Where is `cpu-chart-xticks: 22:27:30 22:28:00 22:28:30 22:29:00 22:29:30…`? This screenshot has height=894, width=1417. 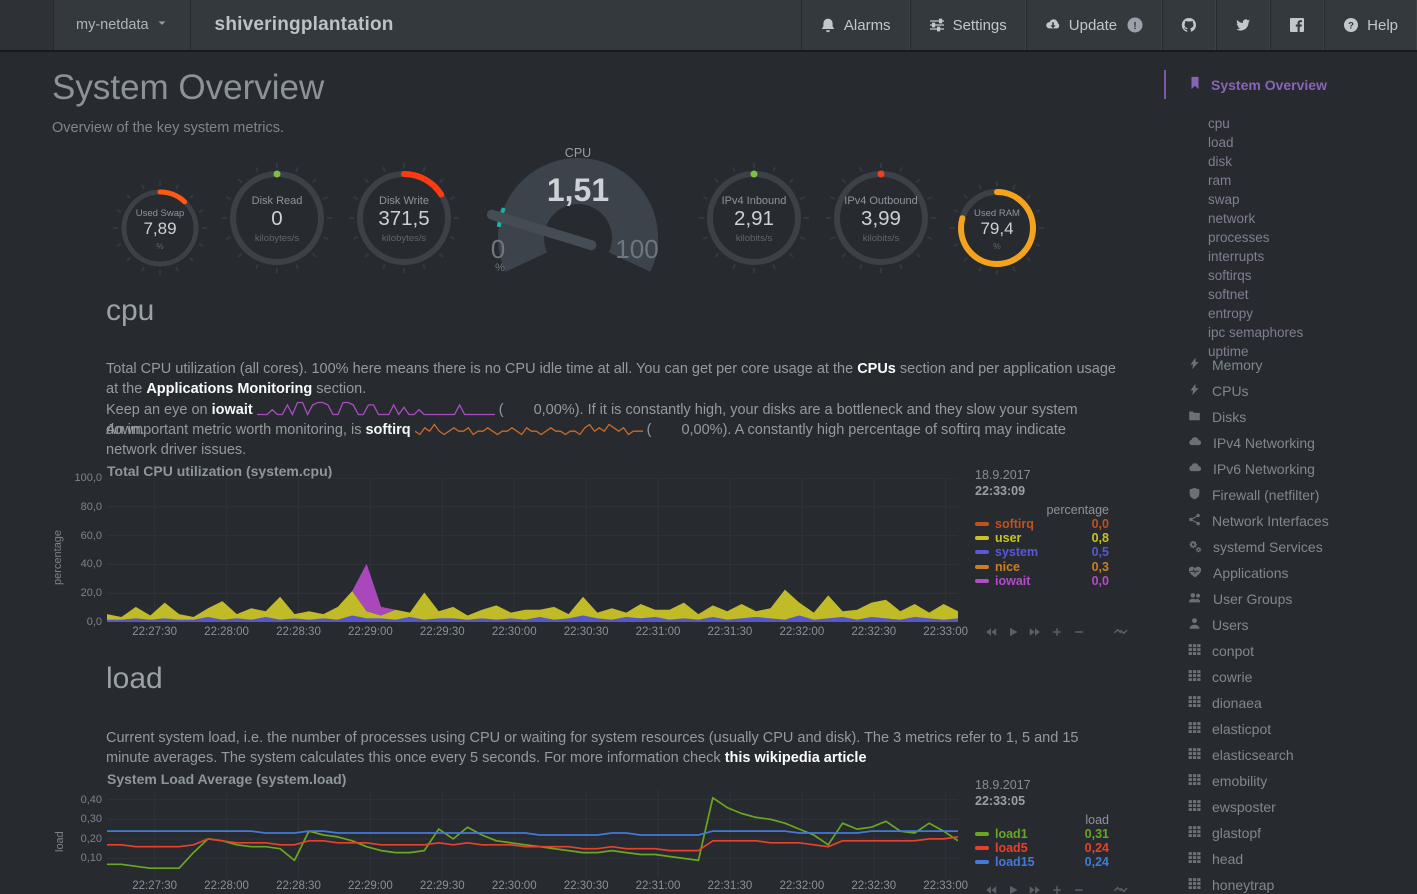
cpu-chart-xticks: 22:27:30 22:28:00 22:28:30 22:29:00 22:29:30… is located at coordinates (537, 633).